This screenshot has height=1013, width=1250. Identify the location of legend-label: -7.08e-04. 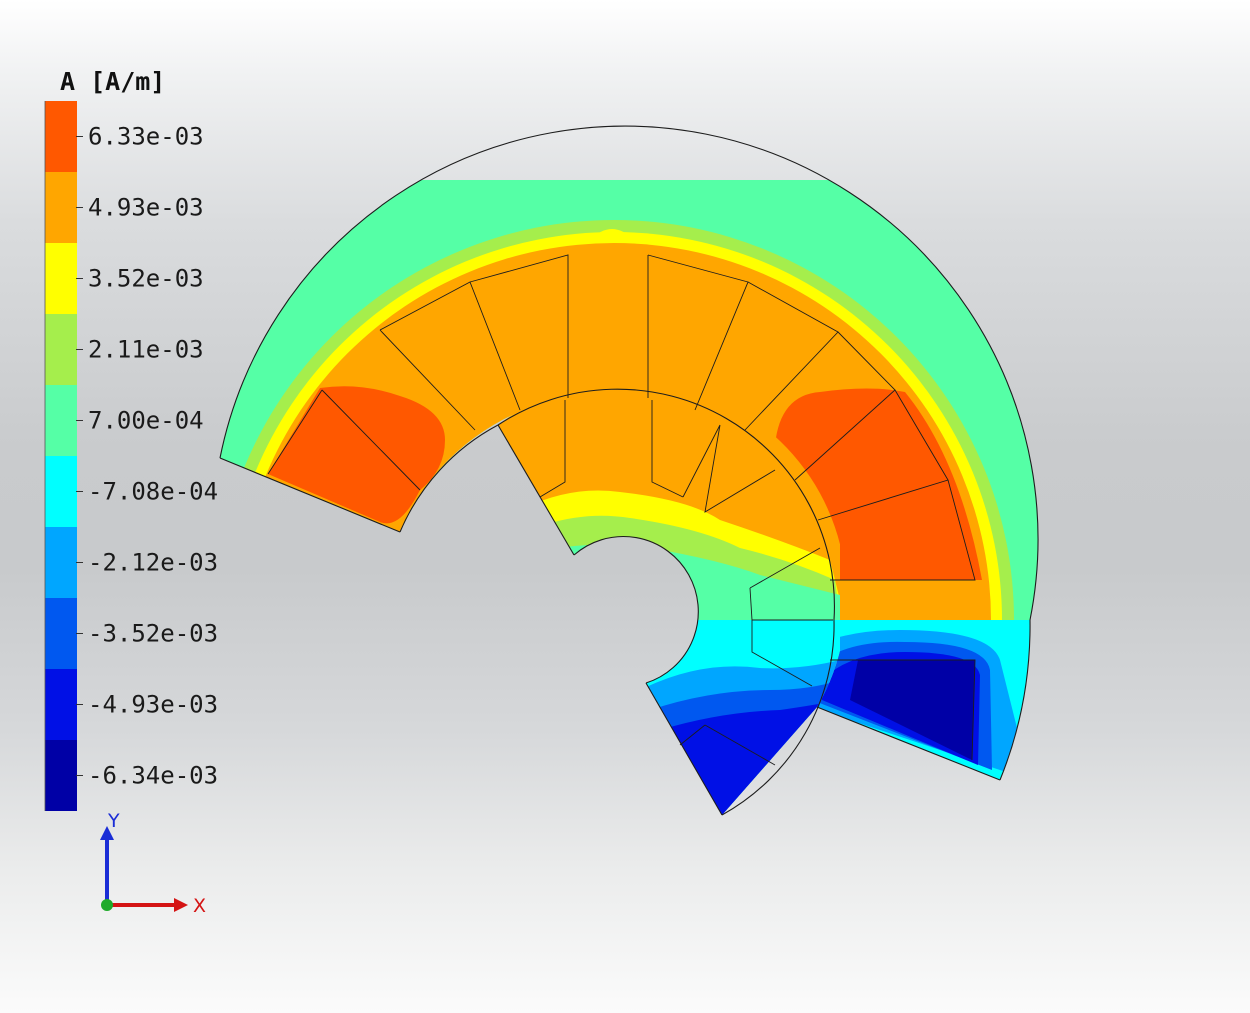
(153, 492).